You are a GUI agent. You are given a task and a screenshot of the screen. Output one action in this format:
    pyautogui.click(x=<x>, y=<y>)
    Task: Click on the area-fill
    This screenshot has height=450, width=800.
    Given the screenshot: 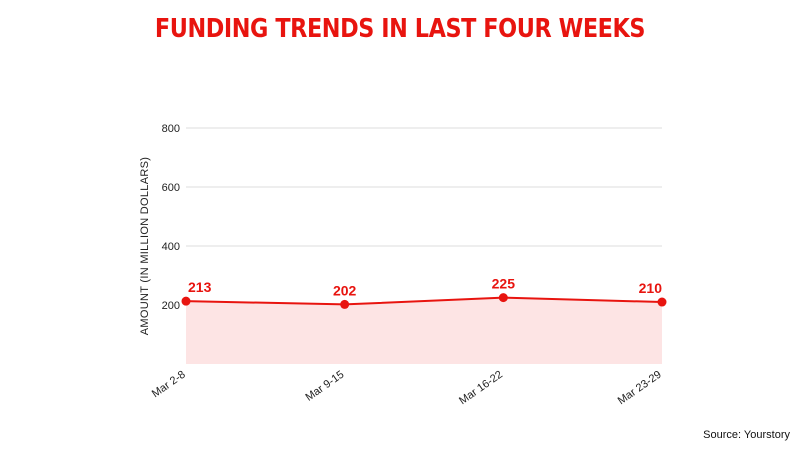 What is the action you would take?
    pyautogui.click(x=424, y=330)
    